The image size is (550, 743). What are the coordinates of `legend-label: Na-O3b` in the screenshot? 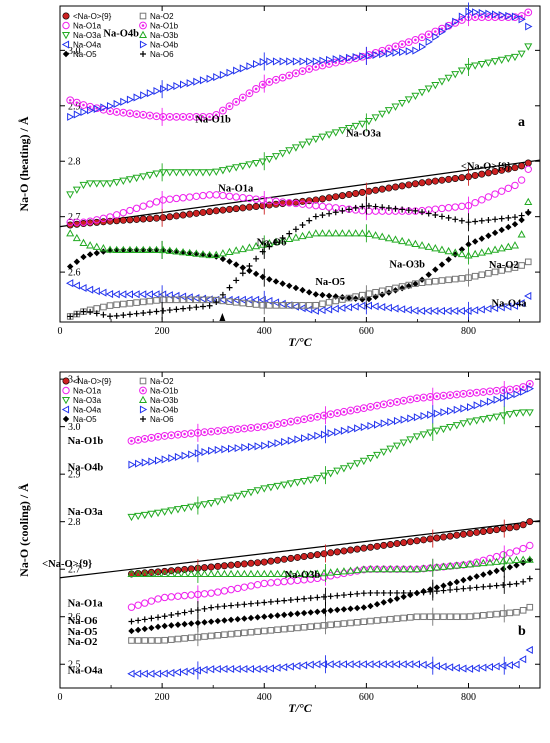 It's located at (164, 400).